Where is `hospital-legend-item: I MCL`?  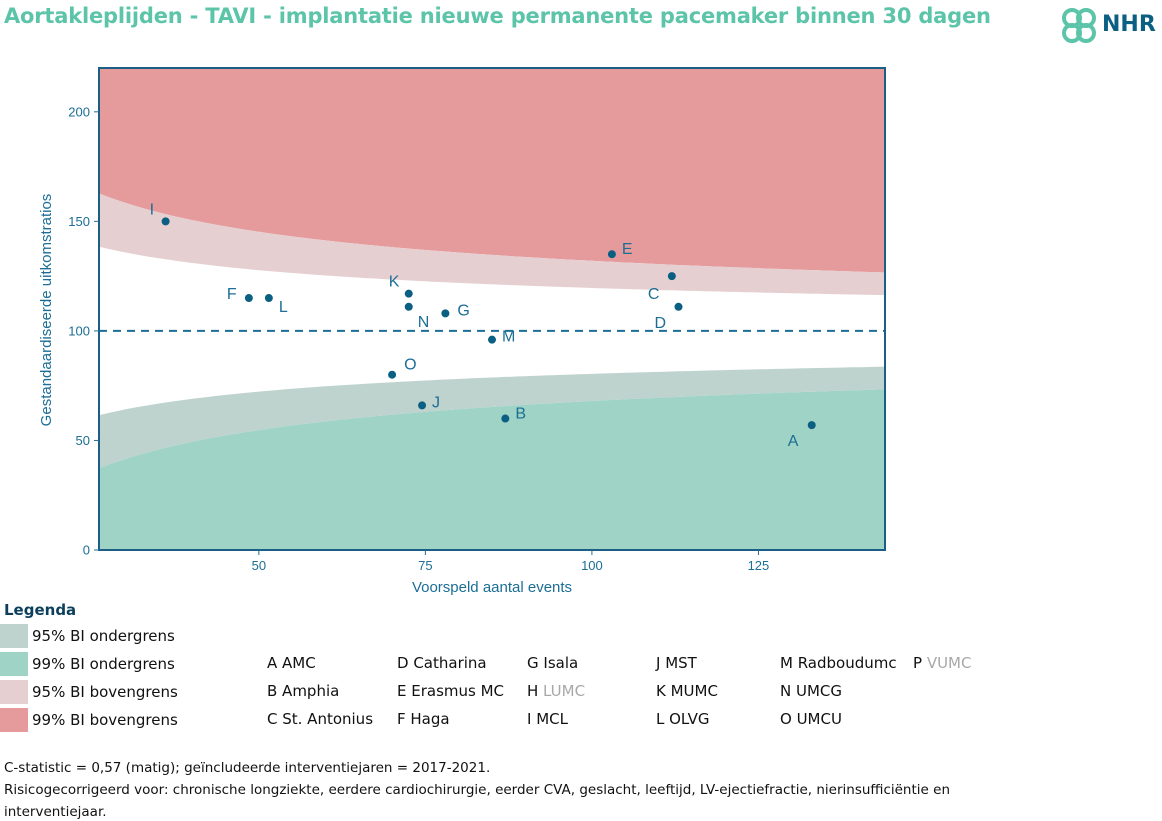 hospital-legend-item: I MCL is located at coordinates (547, 719).